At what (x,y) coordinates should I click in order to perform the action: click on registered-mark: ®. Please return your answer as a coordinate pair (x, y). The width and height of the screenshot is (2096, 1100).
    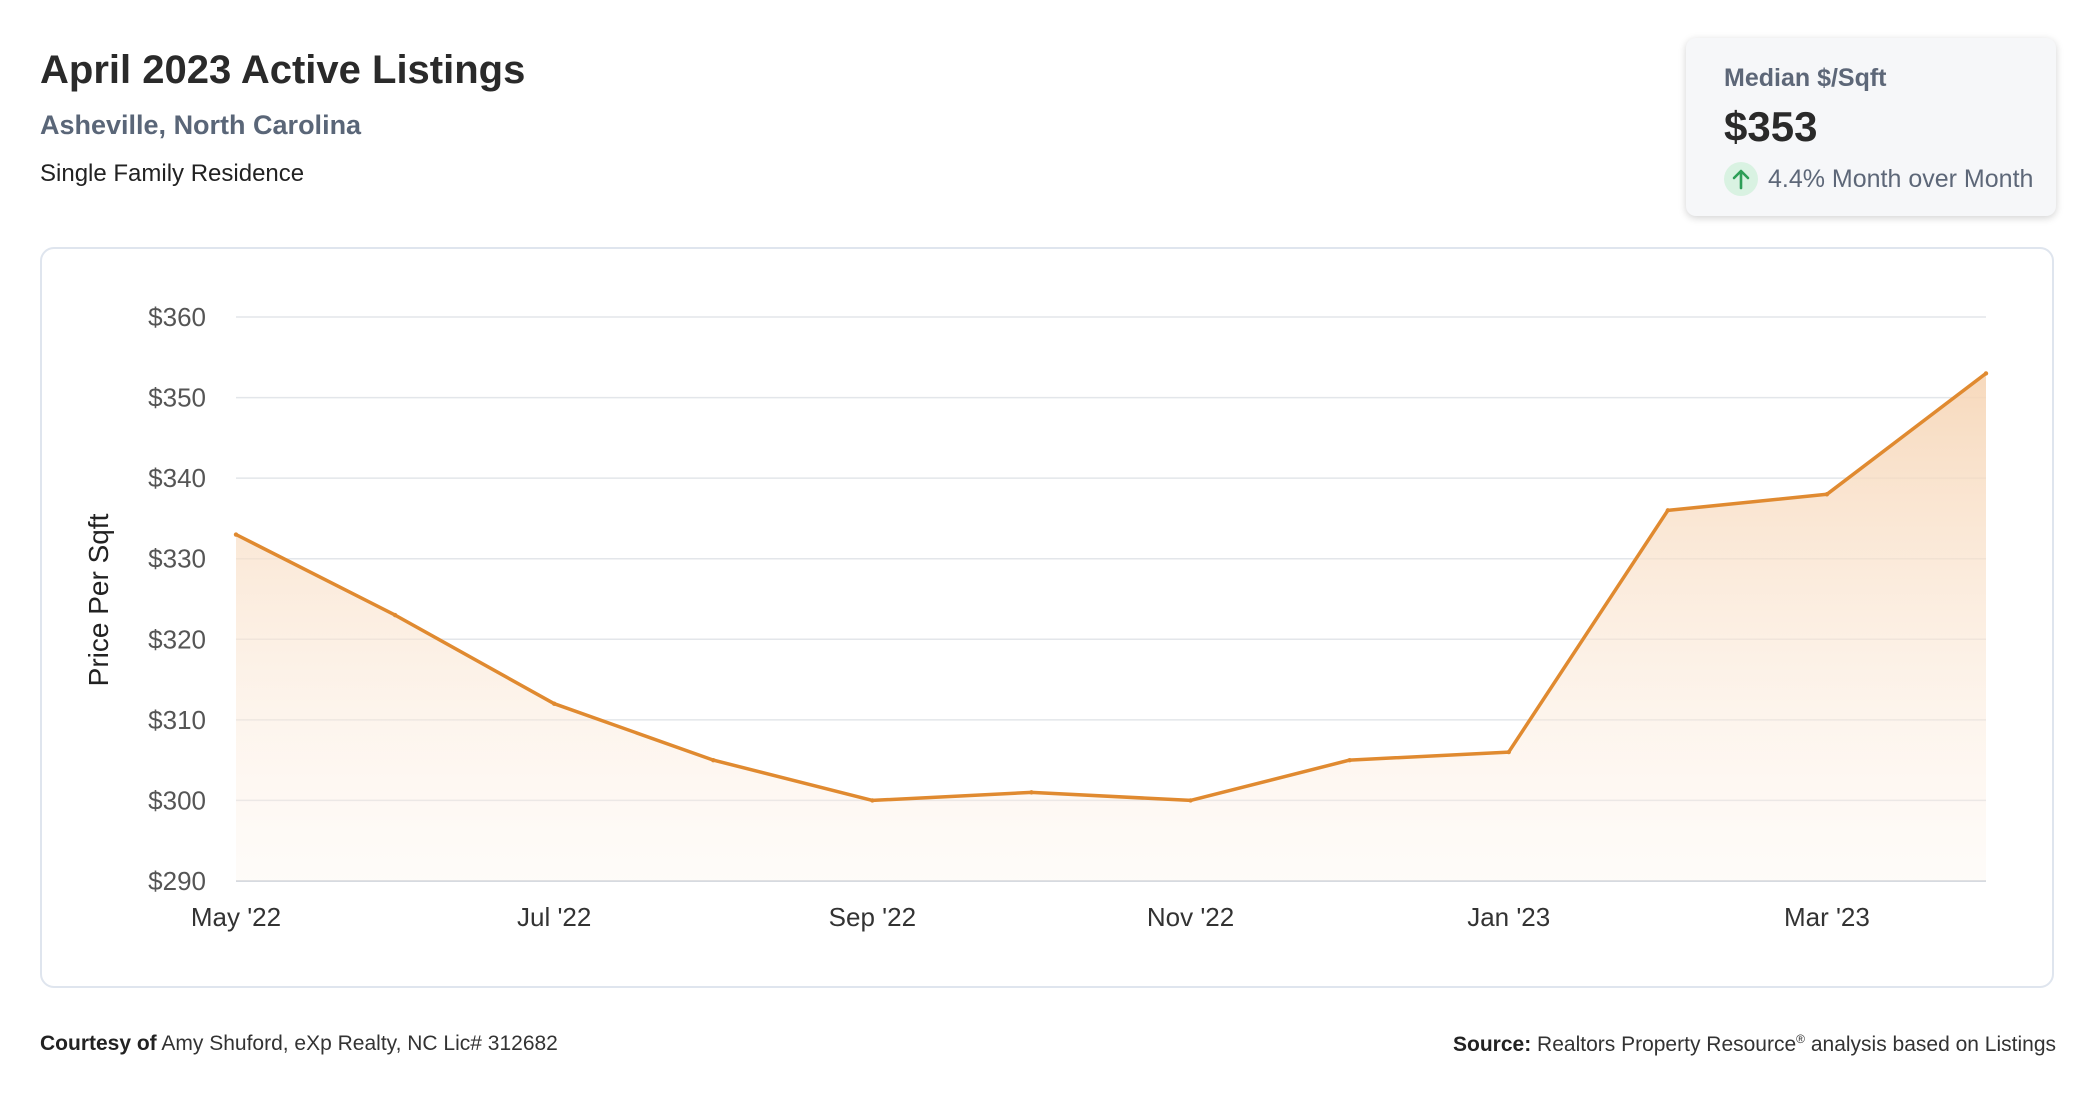
    Looking at the image, I should click on (1800, 1039).